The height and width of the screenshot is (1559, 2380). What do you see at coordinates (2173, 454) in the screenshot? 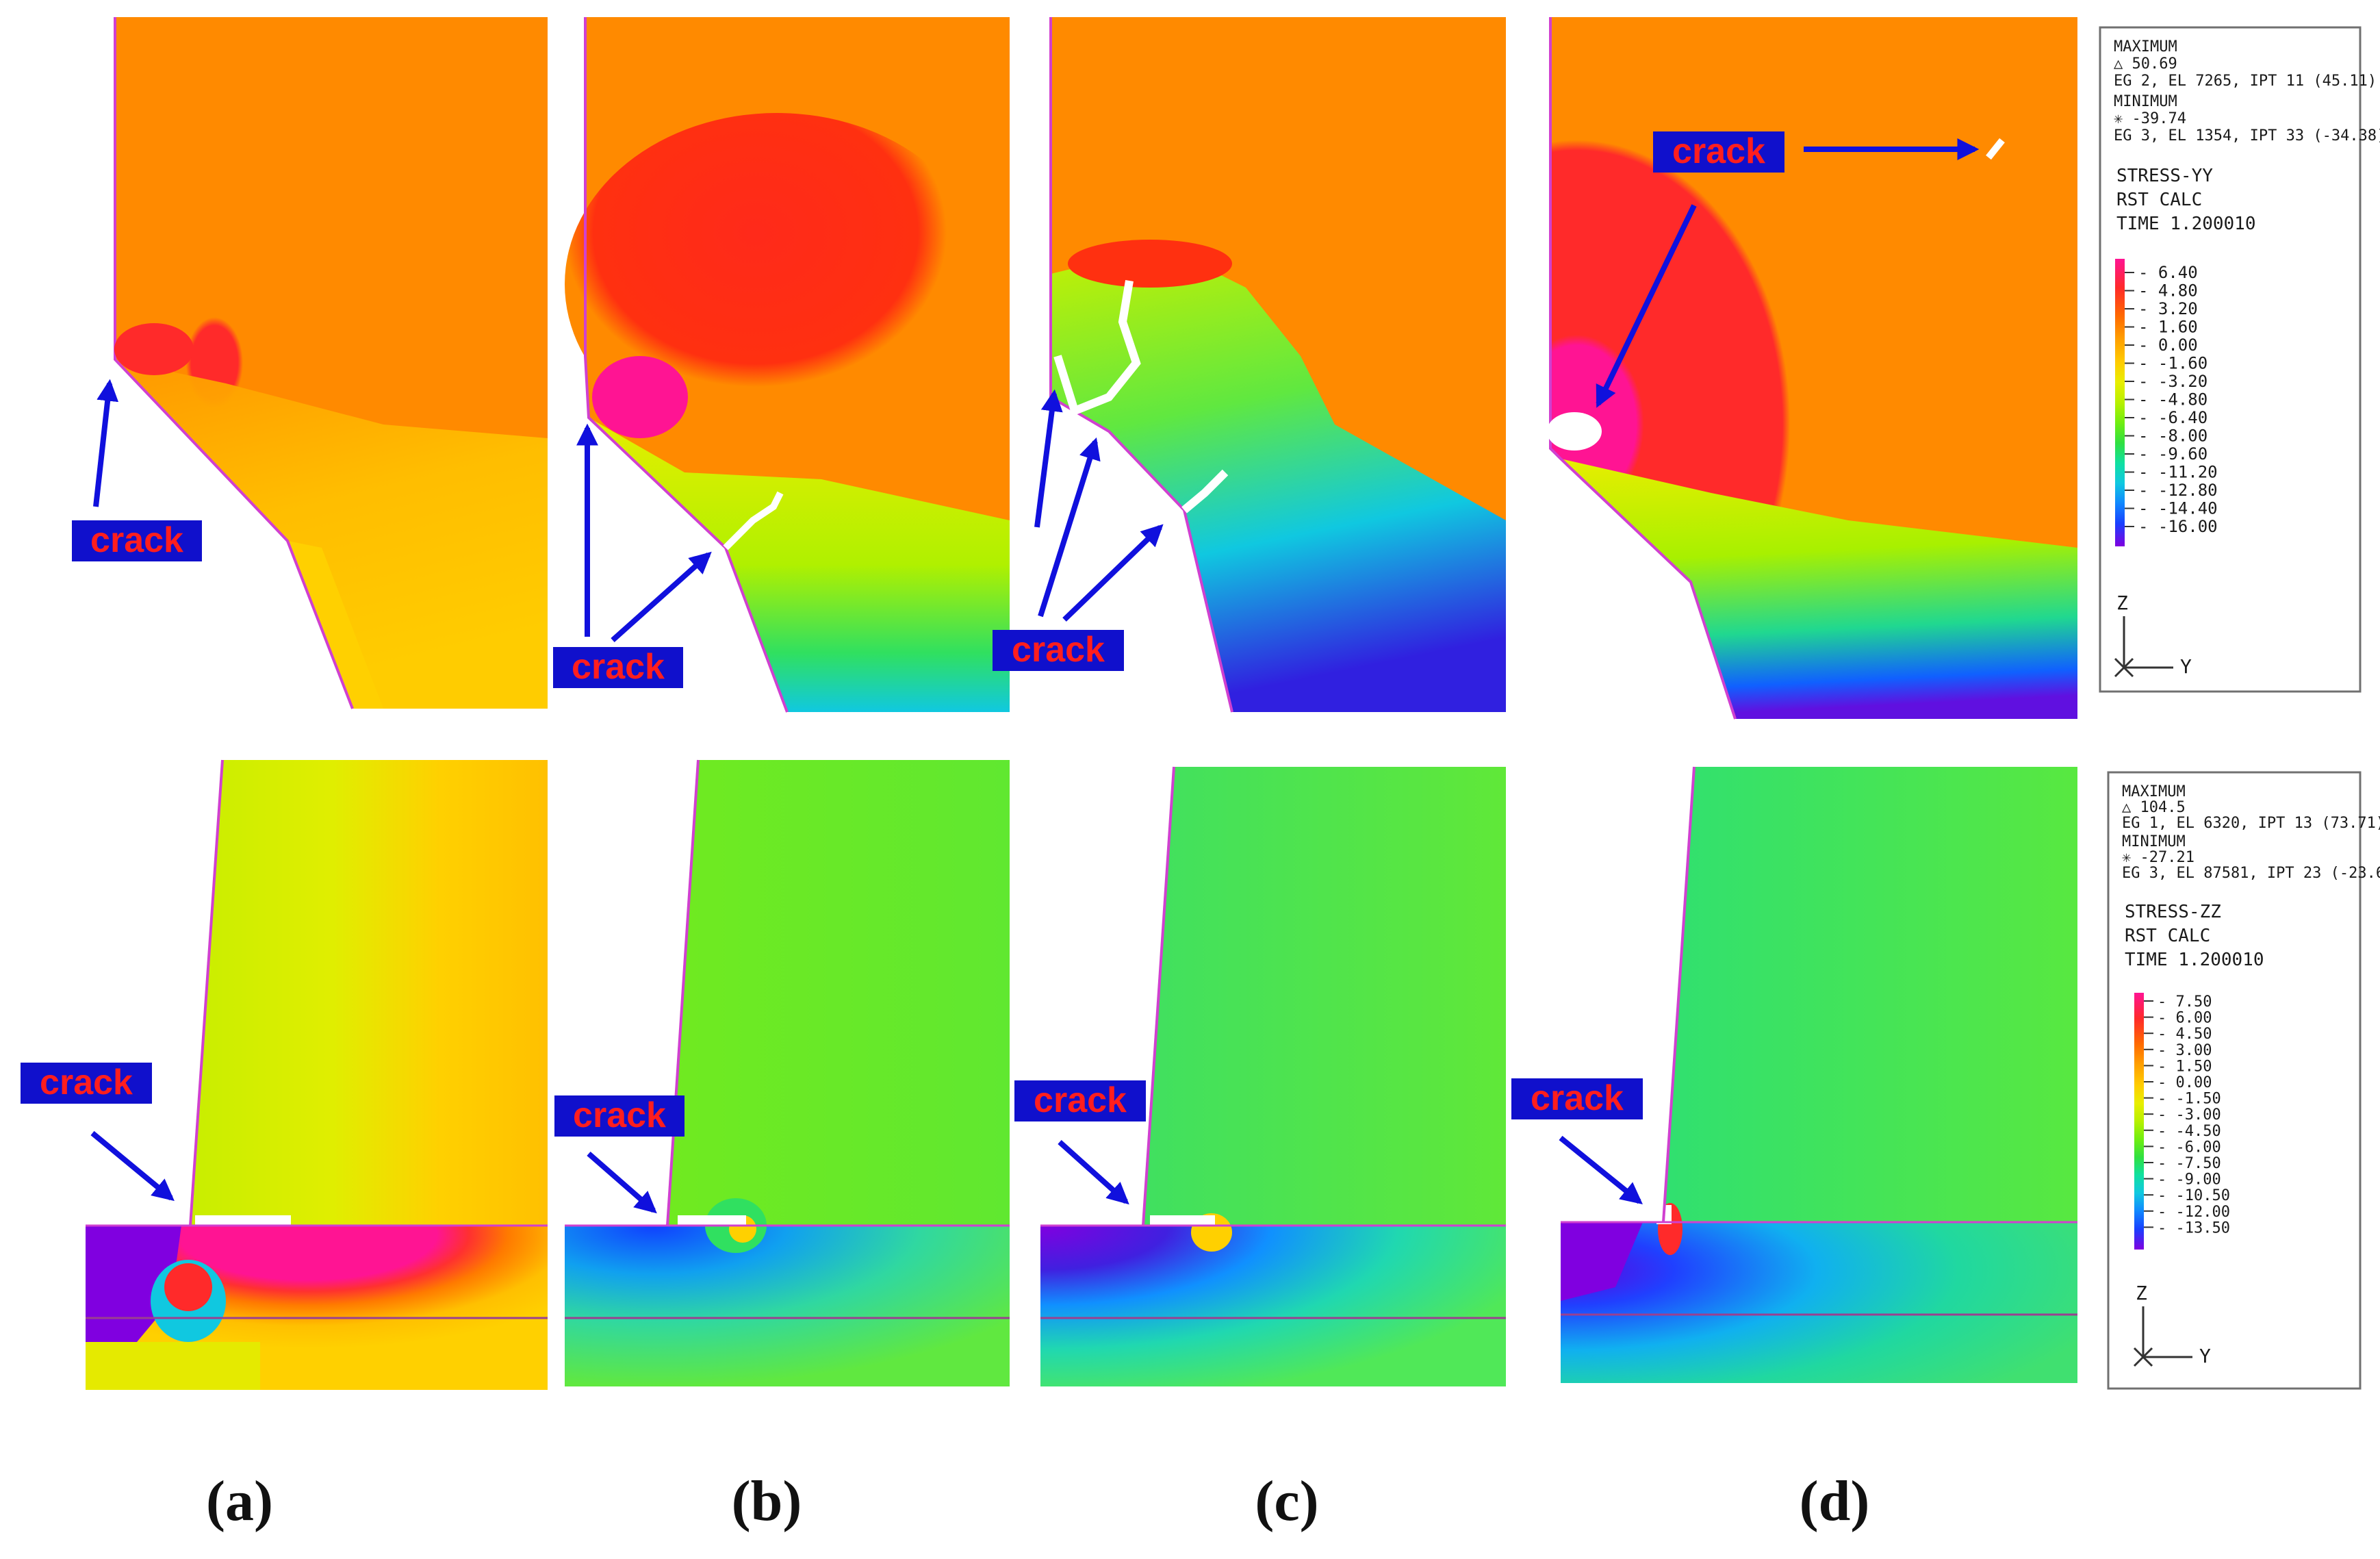
I see `legend-tick-label: - -9.60` at bounding box center [2173, 454].